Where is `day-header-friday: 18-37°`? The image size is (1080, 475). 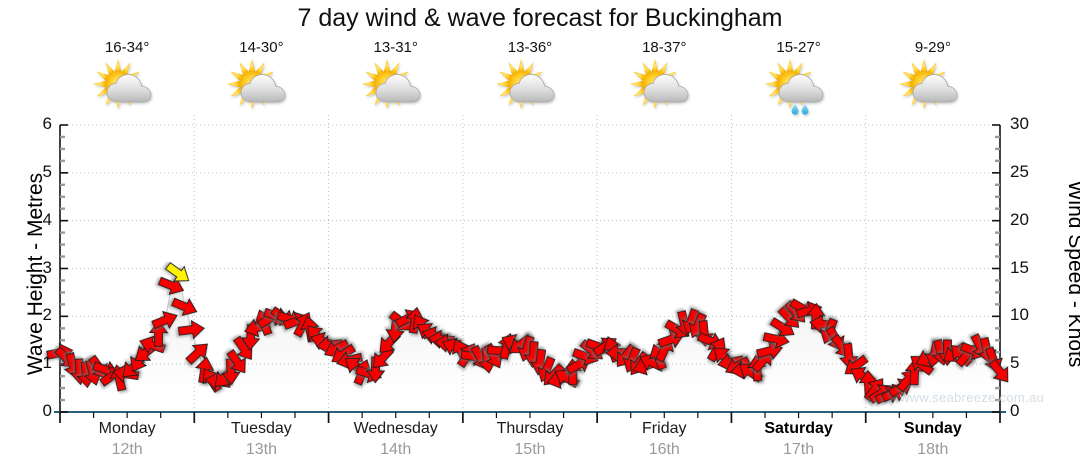 day-header-friday: 18-37° is located at coordinates (664, 82).